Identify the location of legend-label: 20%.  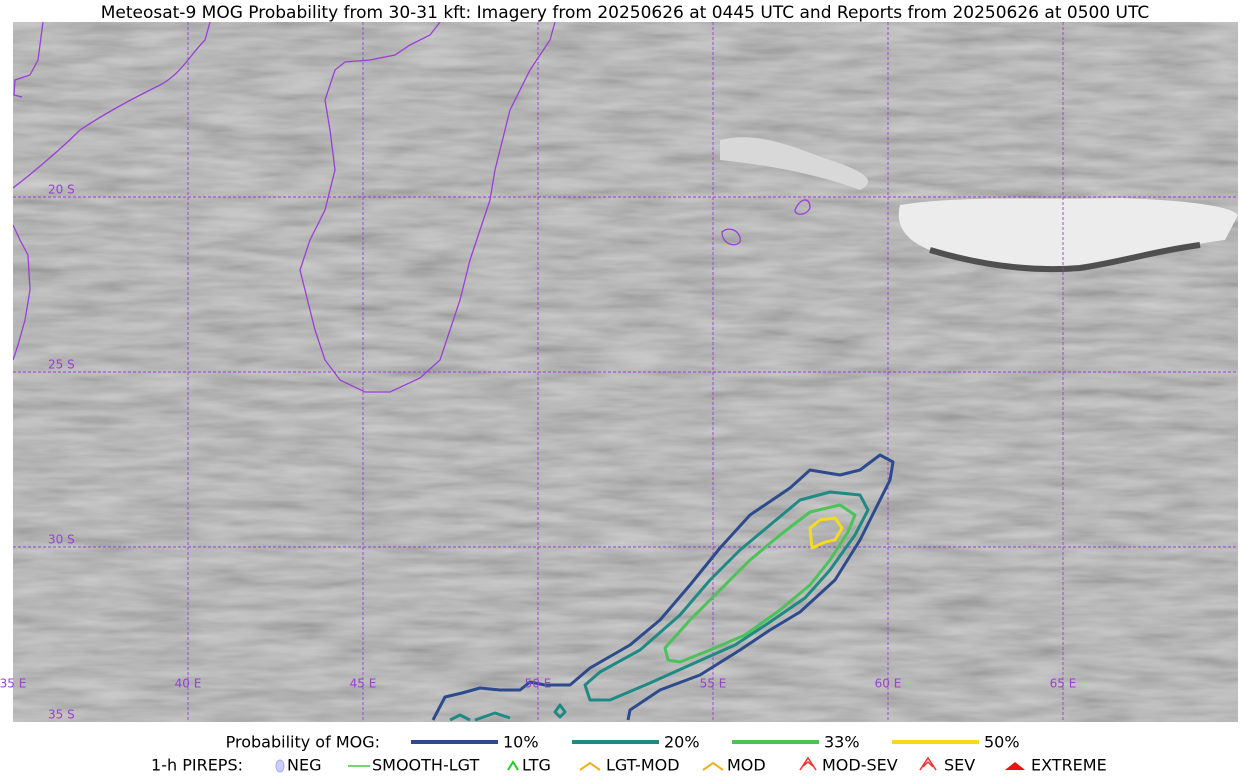
(682, 742).